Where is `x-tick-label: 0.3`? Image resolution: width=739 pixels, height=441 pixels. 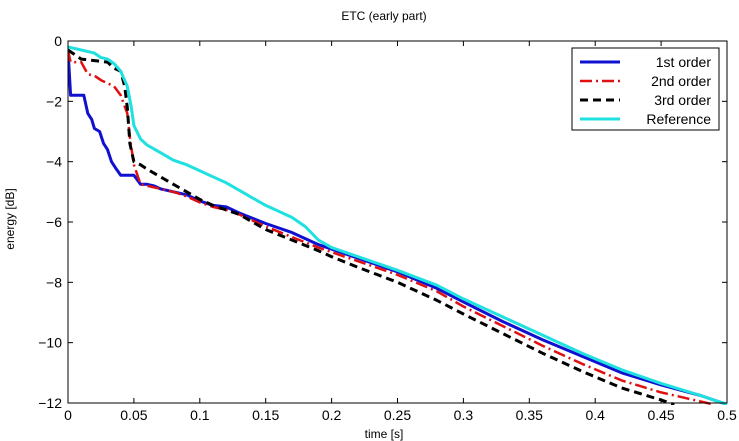 x-tick-label: 0.3 is located at coordinates (464, 415).